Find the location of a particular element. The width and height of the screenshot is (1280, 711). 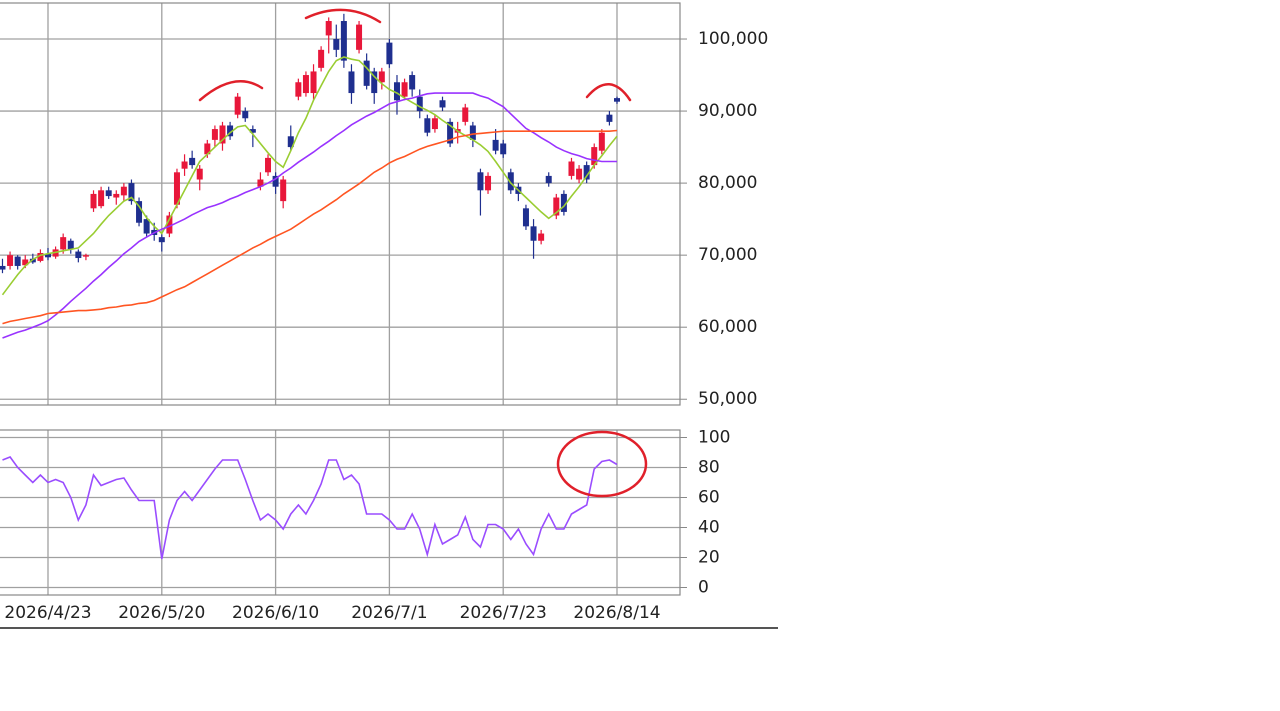

y-tick-label: 60,000 is located at coordinates (727, 327).